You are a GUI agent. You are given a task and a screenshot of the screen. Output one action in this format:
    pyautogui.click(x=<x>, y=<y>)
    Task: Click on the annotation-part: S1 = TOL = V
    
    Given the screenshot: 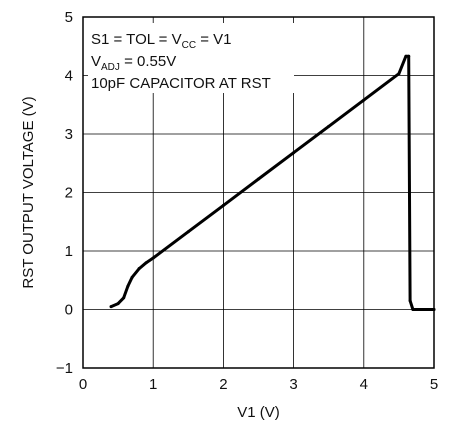 What is the action you would take?
    pyautogui.click(x=136, y=39)
    